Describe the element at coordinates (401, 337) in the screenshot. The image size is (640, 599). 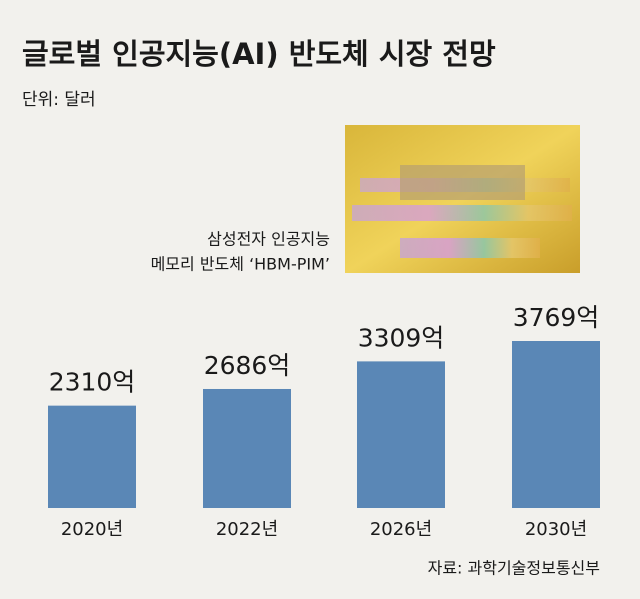
I see `value-label: 3309억` at that location.